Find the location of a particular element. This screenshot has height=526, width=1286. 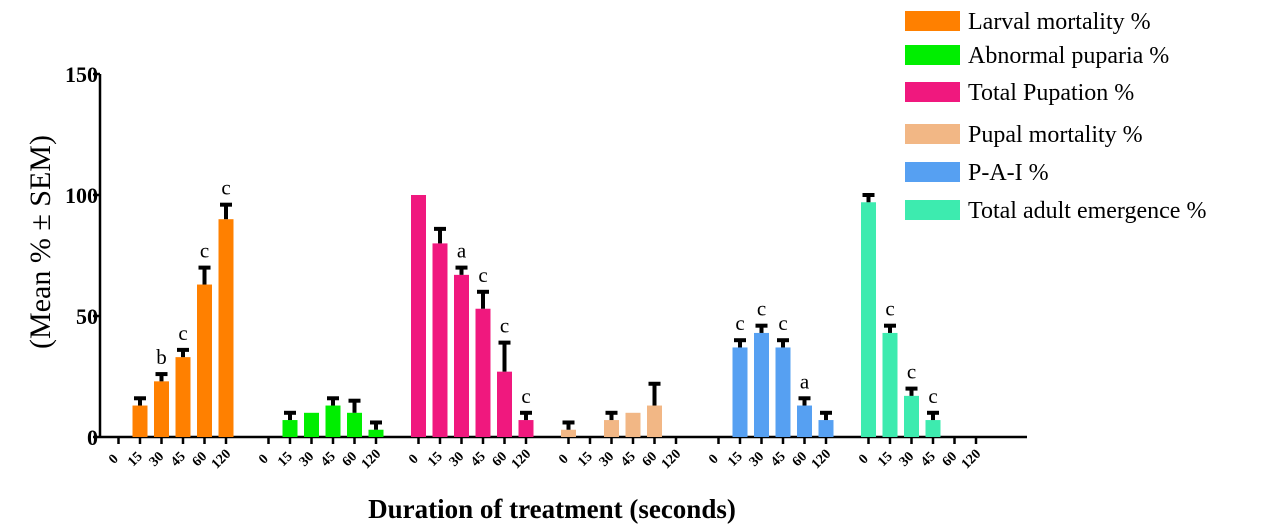

y-tick-label: 150 is located at coordinates (81, 74).